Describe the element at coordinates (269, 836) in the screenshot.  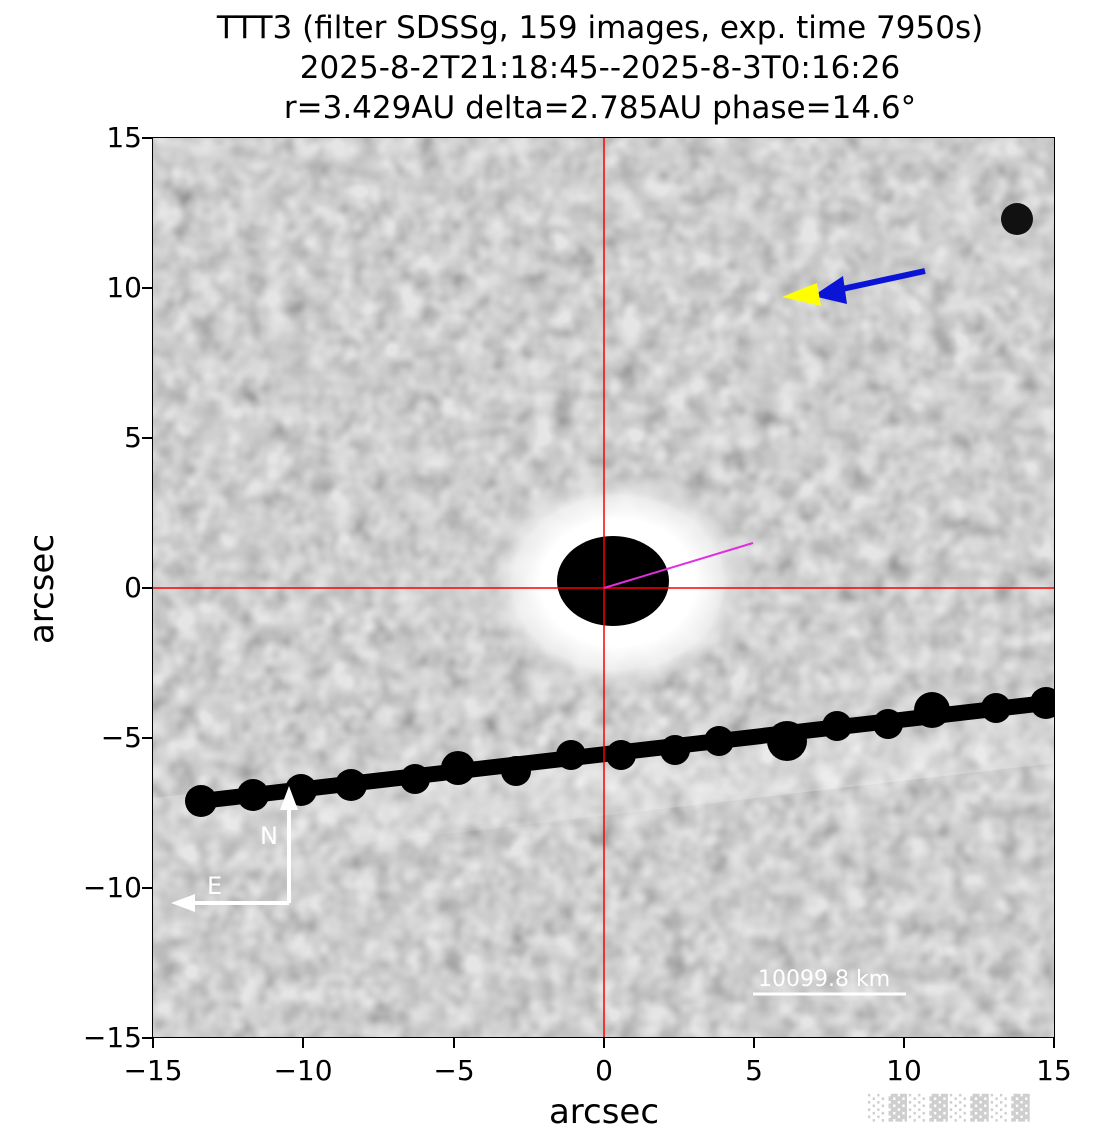
I see `compass-north-label: N` at that location.